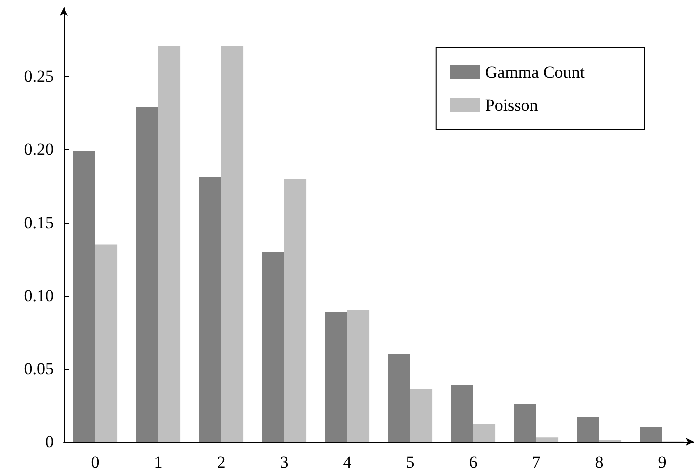 This screenshot has height=474, width=698. What do you see at coordinates (662, 462) in the screenshot?
I see `x-tick-label: 9` at bounding box center [662, 462].